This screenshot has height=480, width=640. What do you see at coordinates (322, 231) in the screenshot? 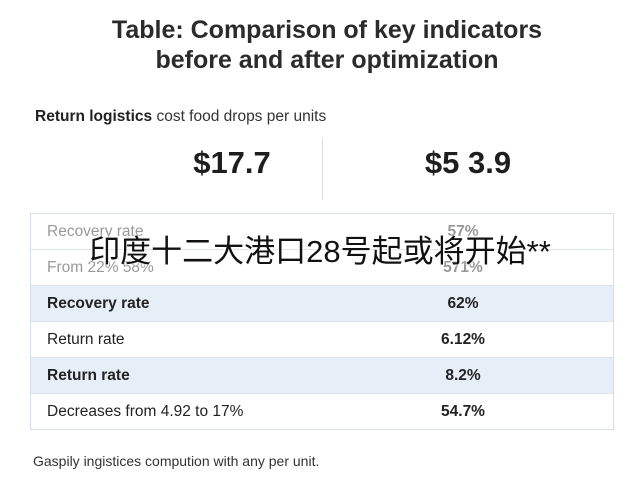
I see `table-row: Recovery rate 57%` at bounding box center [322, 231].